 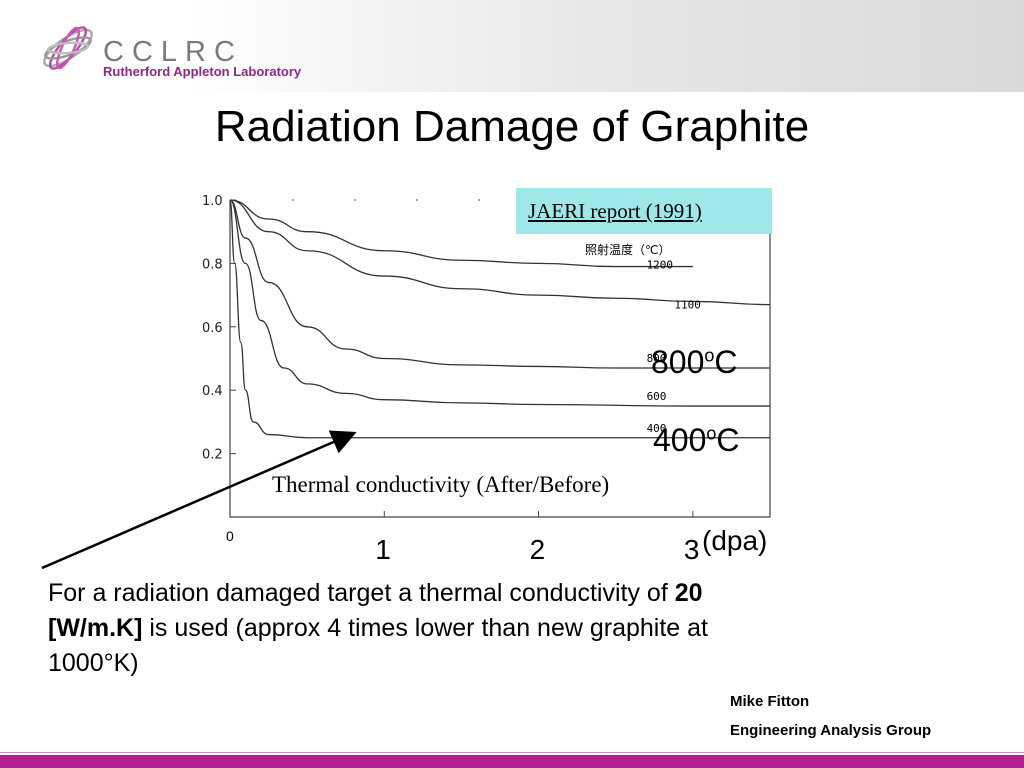 I want to click on logo-subtitle: Rutherford Appleton Laboratory, so click(x=202, y=71).